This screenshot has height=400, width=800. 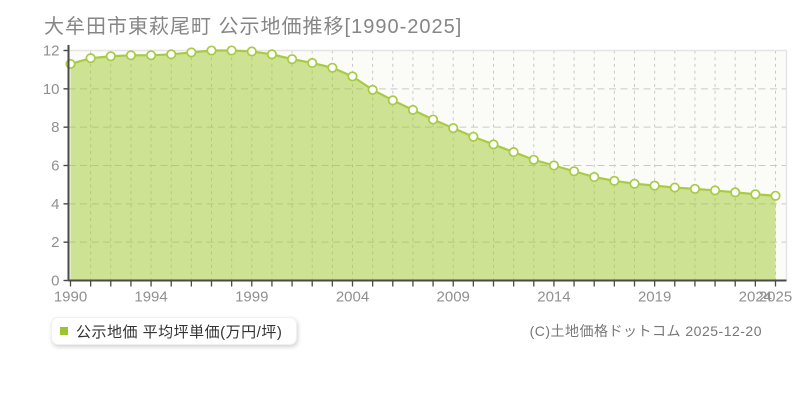 What do you see at coordinates (51, 89) in the screenshot?
I see `y-axis-label: 10` at bounding box center [51, 89].